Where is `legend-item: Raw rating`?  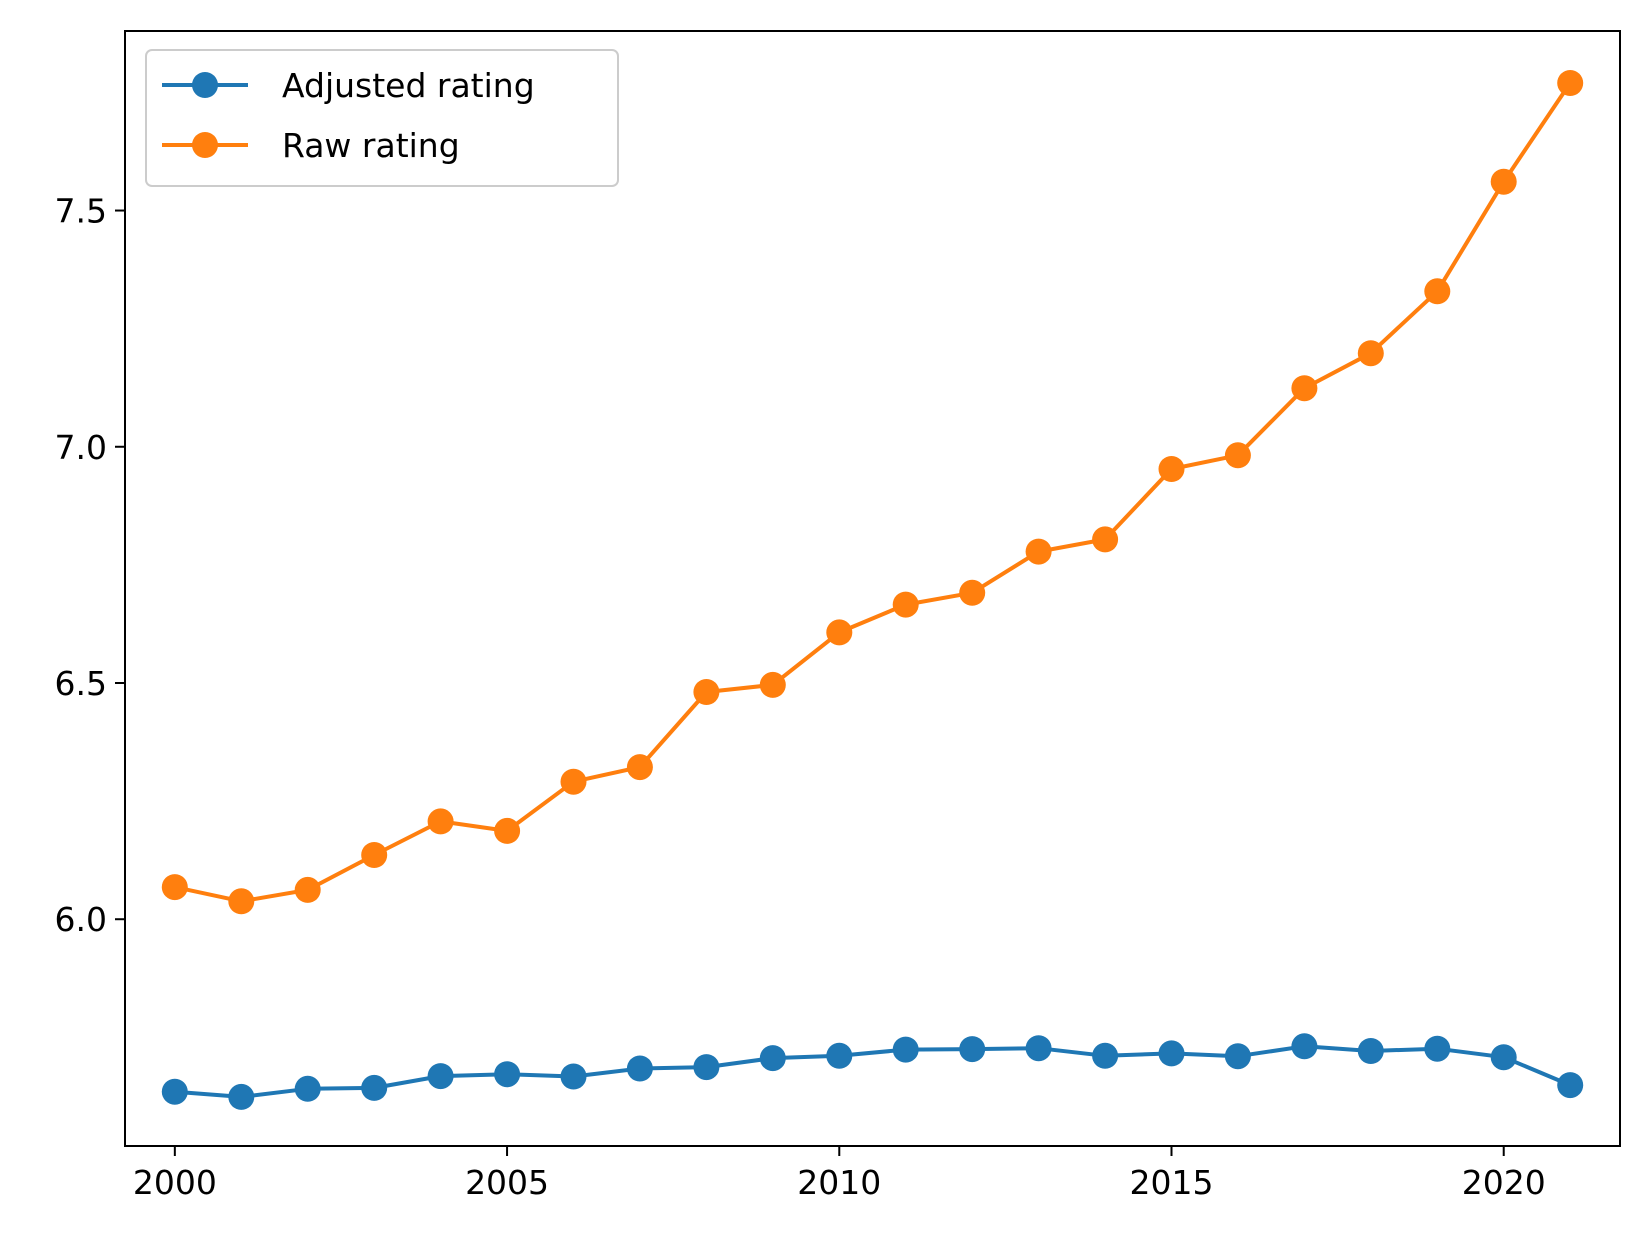 legend-item: Raw rating is located at coordinates (311, 145).